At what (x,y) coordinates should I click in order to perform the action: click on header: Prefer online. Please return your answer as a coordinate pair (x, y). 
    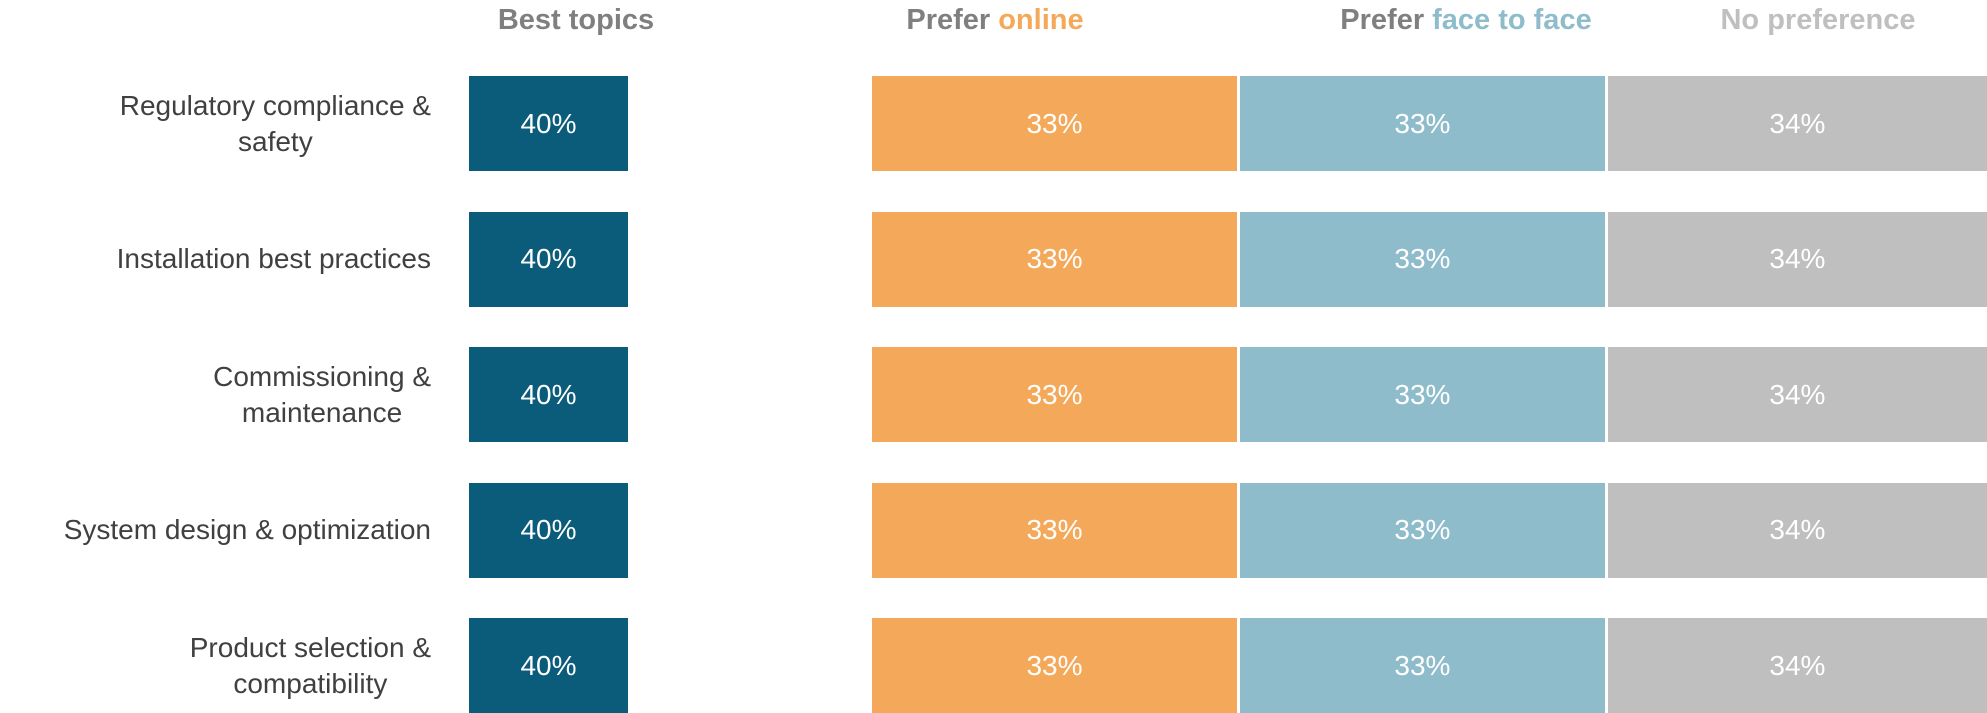
    Looking at the image, I should click on (994, 20).